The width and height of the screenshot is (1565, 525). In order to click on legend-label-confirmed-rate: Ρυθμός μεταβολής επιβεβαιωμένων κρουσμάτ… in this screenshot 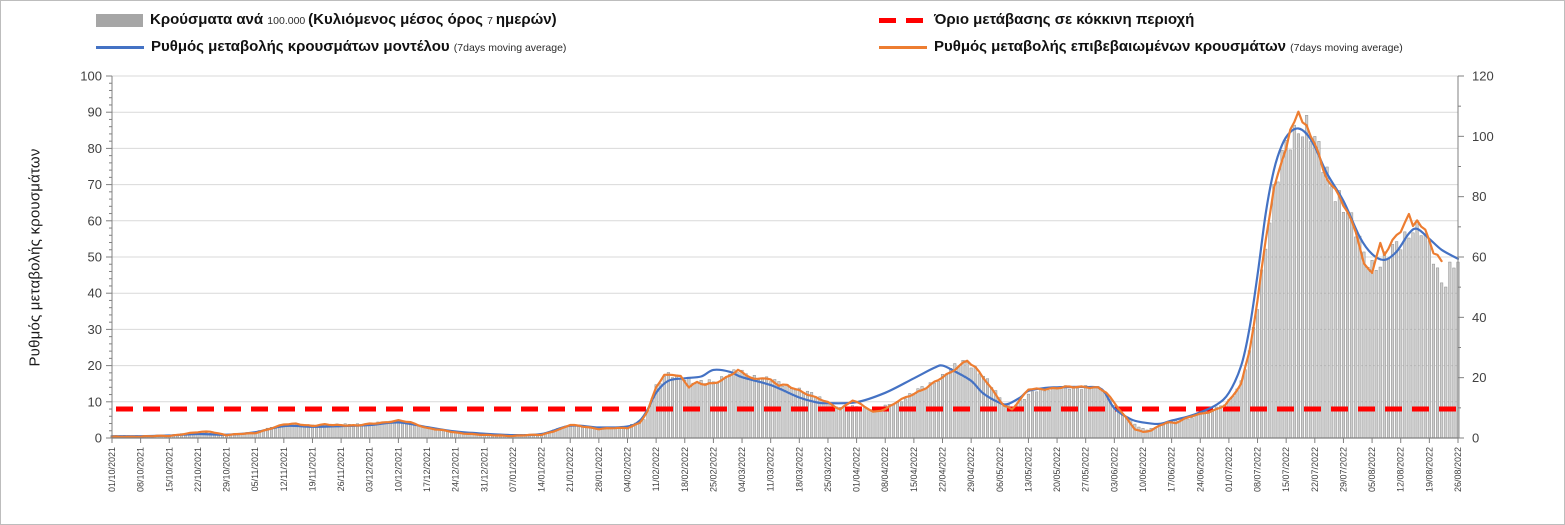, I will do `click(1168, 46)`.